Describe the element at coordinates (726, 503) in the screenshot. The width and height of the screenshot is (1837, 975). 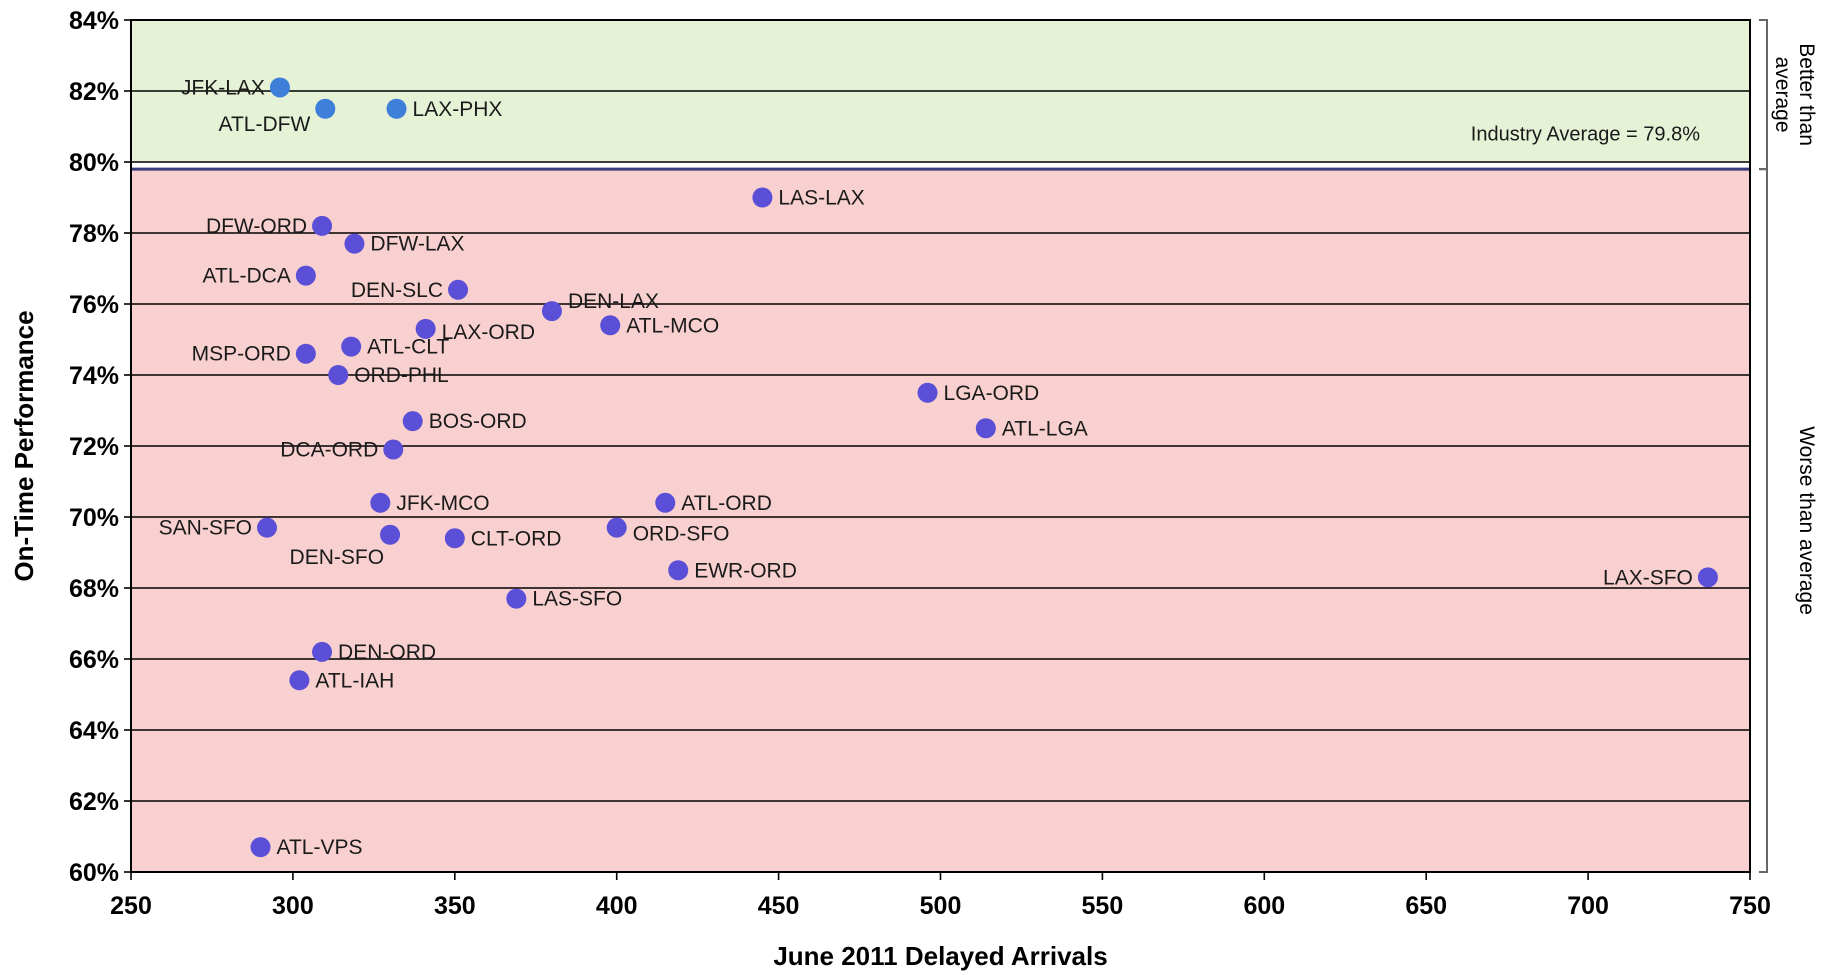
I see `point-label: ATL-ORD` at that location.